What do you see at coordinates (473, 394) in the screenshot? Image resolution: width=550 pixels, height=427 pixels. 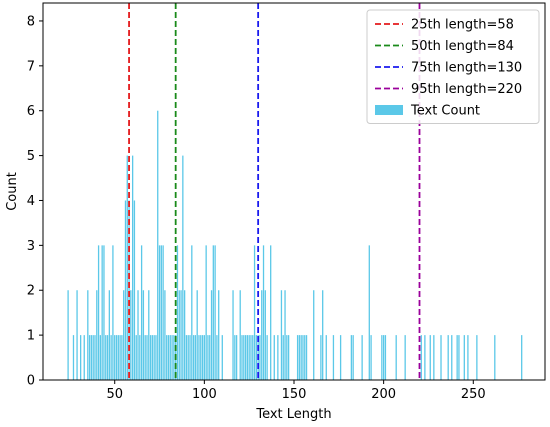 I see `x-tick-label: 250` at bounding box center [473, 394].